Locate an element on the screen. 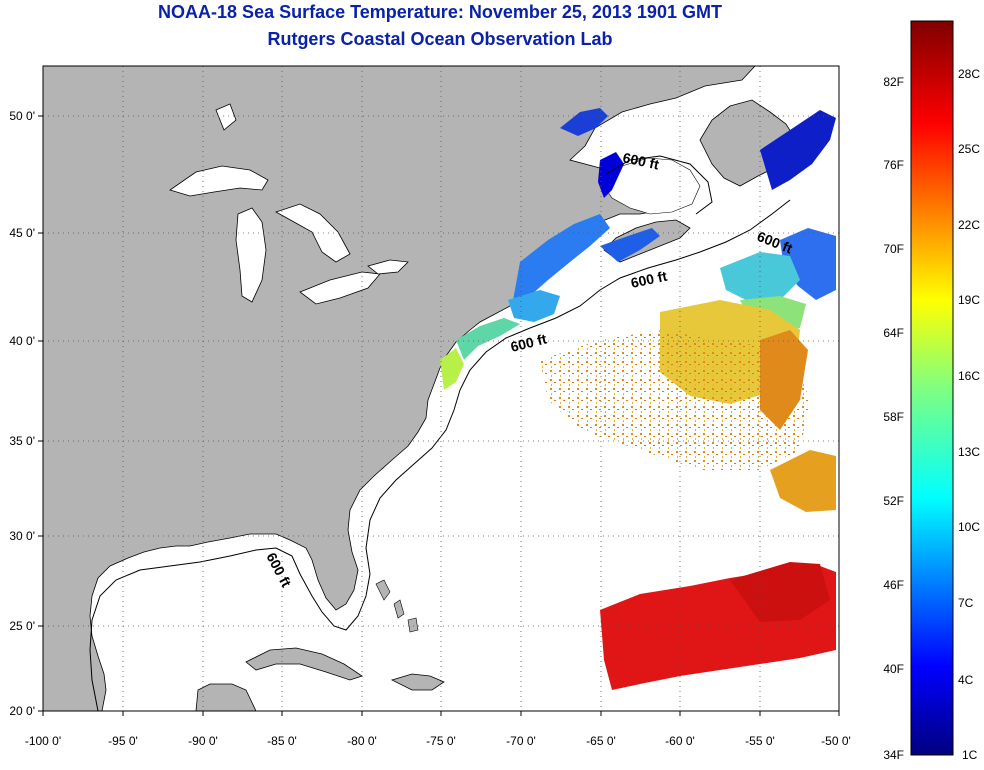 Image resolution: width=984 pixels, height=770 pixels. lon-label: -95 0' is located at coordinates (123, 741).